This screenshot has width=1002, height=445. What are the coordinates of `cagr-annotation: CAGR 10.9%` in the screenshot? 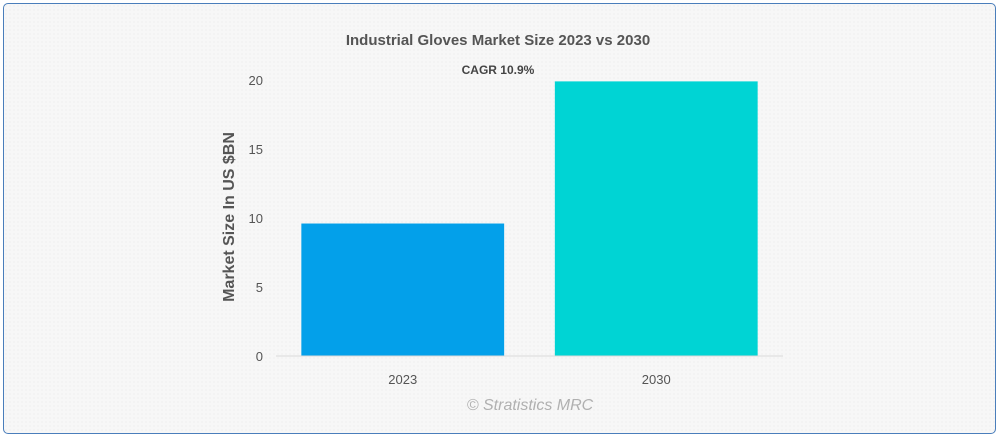 It's located at (498, 70).